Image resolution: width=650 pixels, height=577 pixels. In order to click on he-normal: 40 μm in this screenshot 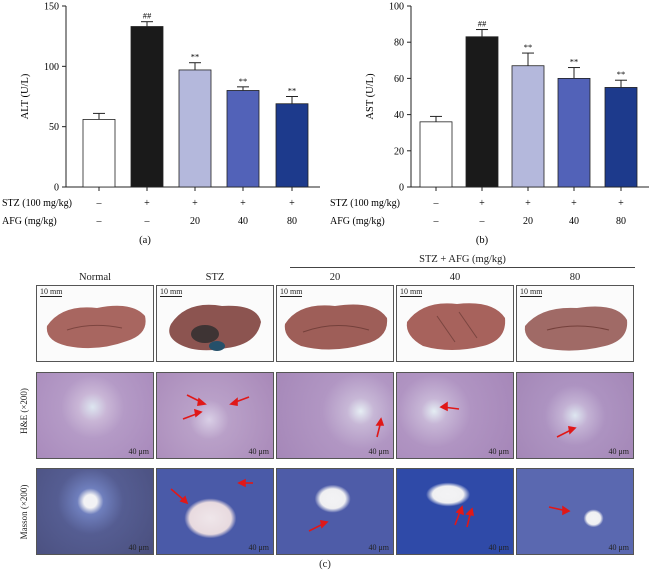, I will do `click(95, 415)`.